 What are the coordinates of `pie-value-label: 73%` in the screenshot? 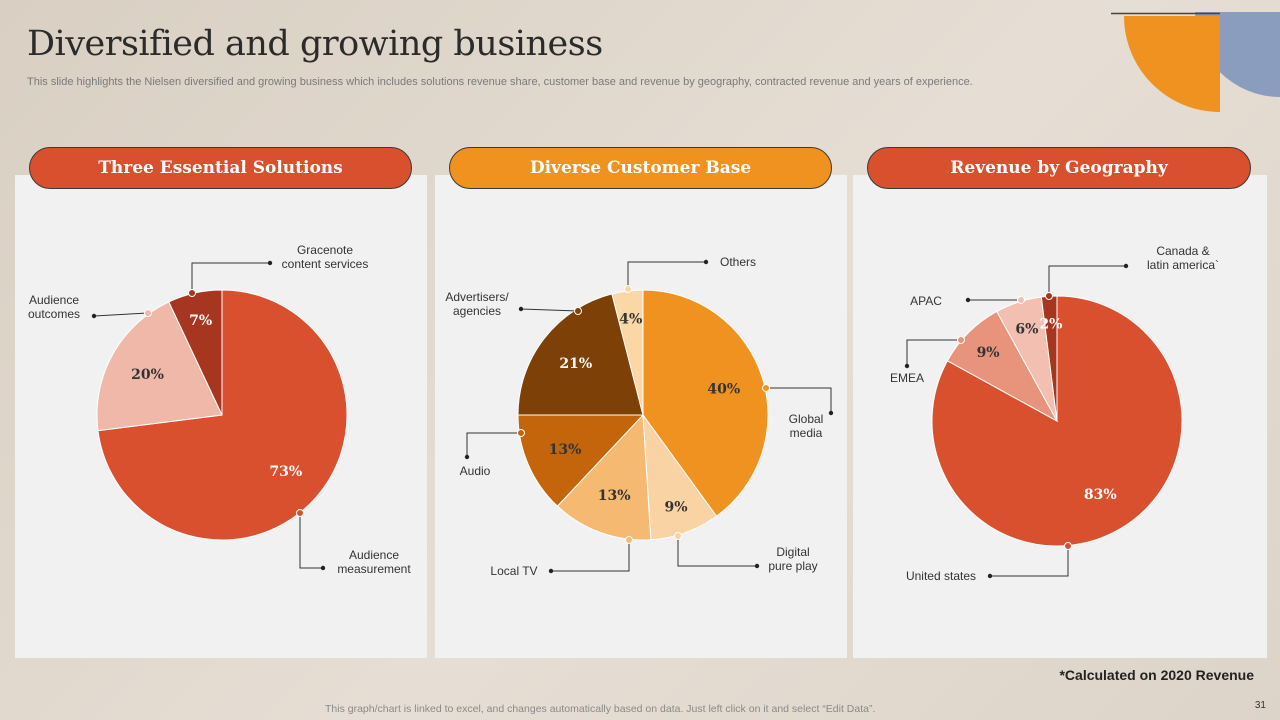 It's located at (285, 472).